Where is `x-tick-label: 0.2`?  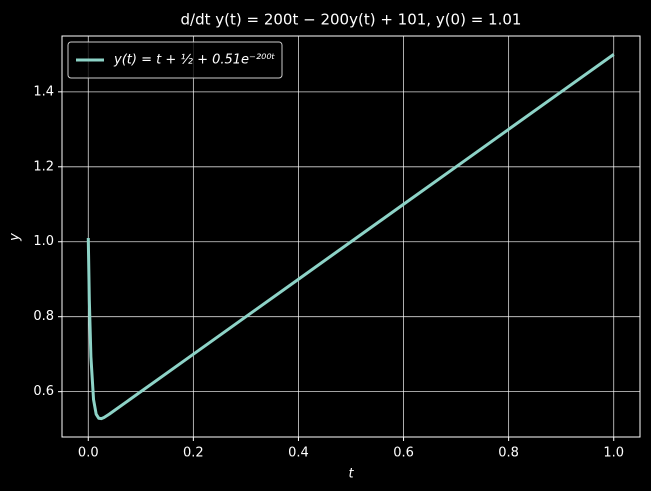 x-tick-label: 0.2 is located at coordinates (193, 453).